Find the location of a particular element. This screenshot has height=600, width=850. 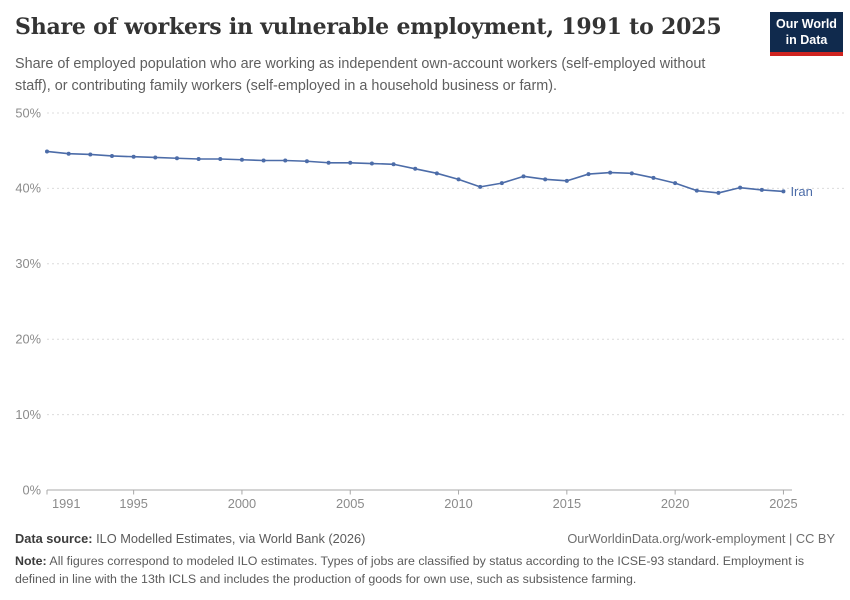

x-axis-tick-label: 2010 is located at coordinates (458, 503).